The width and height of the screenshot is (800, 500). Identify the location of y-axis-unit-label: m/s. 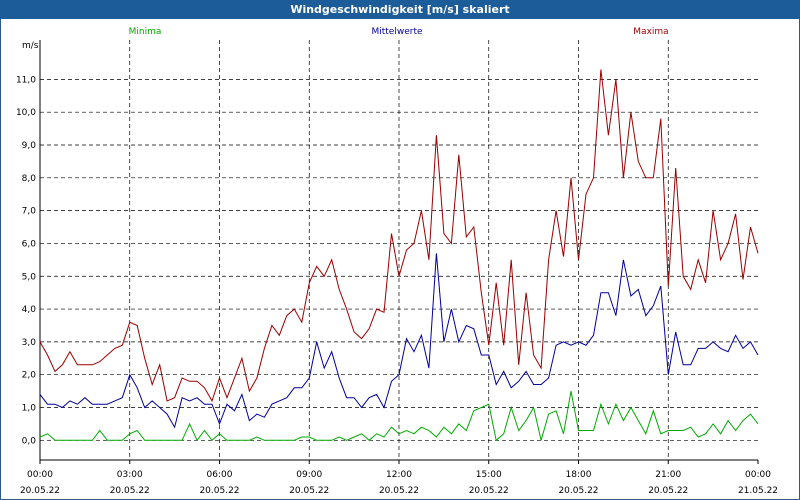
(30, 46).